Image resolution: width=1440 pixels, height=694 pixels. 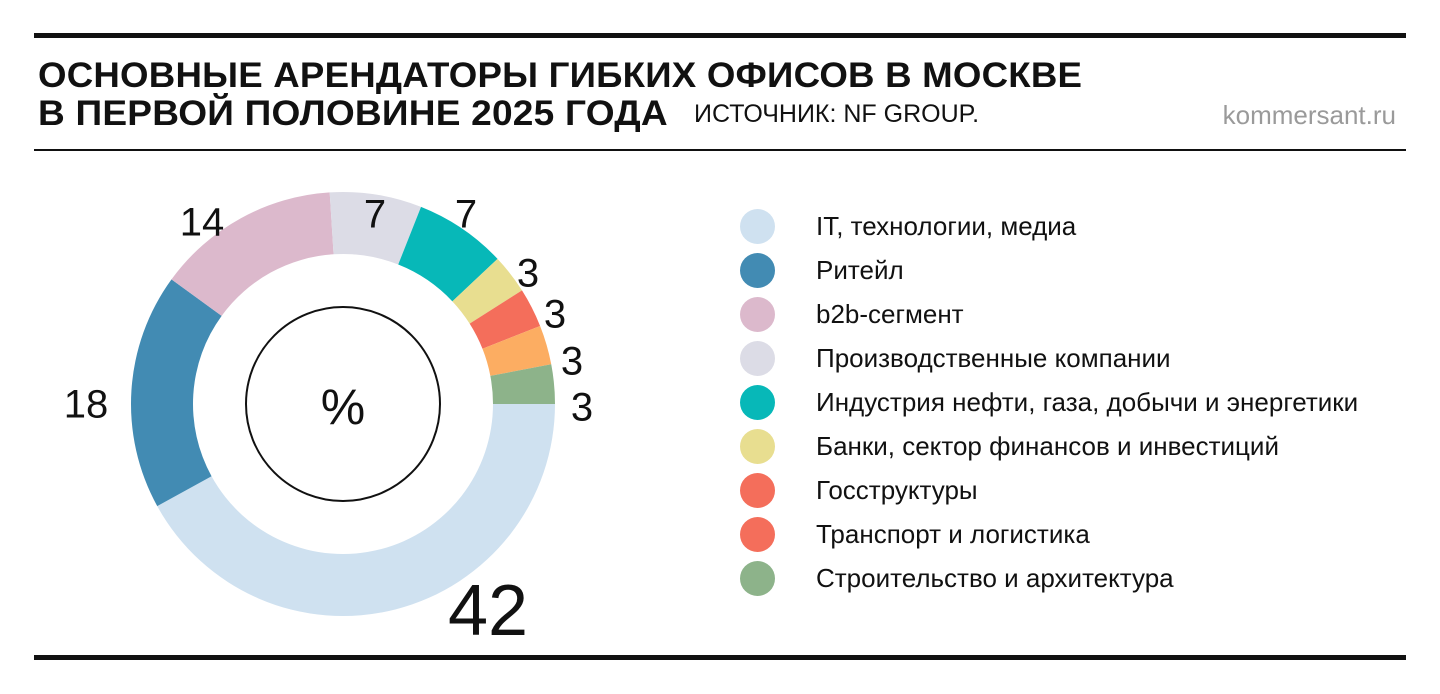 I want to click on legend-item: Транспорт и логистика, so click(x=1049, y=534).